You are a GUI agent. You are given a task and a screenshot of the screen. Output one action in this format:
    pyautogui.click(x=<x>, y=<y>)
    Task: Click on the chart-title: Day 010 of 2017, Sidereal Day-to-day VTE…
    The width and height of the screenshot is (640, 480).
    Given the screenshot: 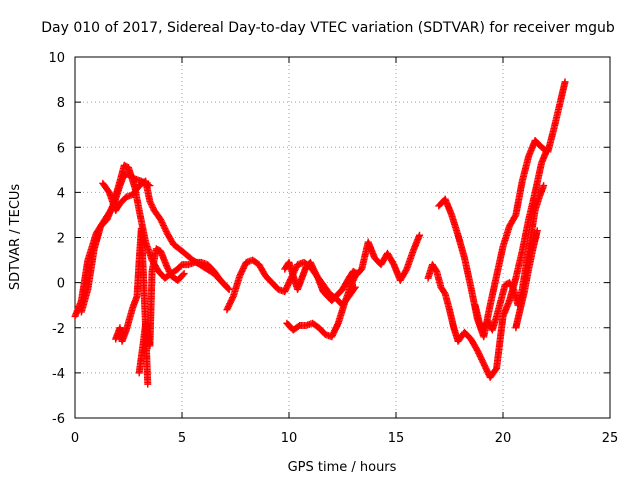 What is the action you would take?
    pyautogui.click(x=328, y=28)
    